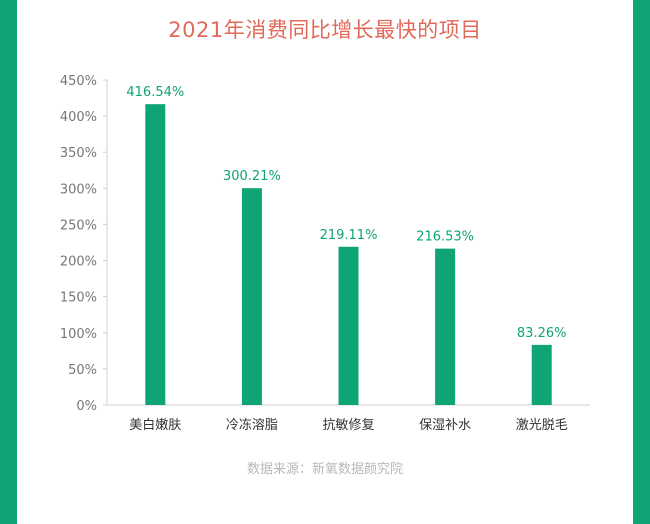 Image resolution: width=650 pixels, height=524 pixels. Describe the element at coordinates (78, 225) in the screenshot. I see `y-tick-label: 250%` at that location.